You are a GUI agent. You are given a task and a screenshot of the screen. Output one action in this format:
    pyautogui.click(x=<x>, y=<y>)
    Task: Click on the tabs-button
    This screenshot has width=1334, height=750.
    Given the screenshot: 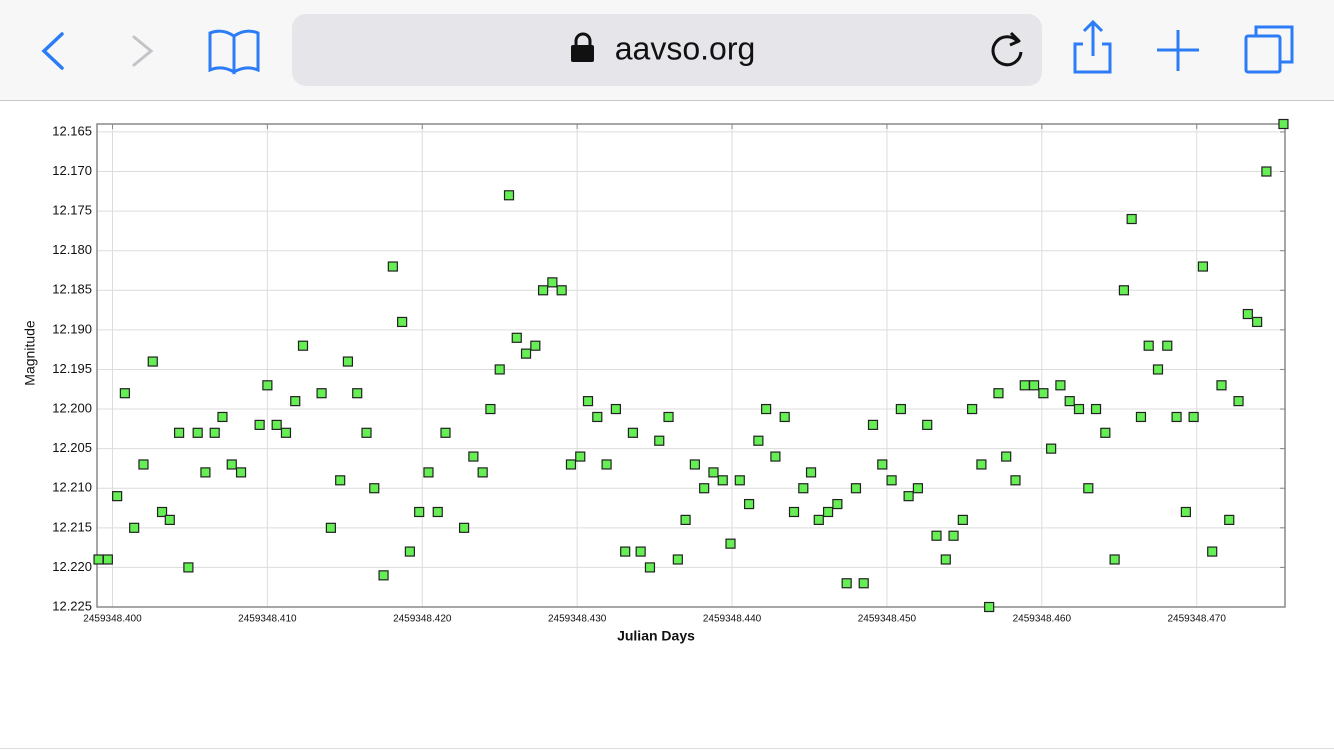 What is the action you would take?
    pyautogui.click(x=1269, y=49)
    